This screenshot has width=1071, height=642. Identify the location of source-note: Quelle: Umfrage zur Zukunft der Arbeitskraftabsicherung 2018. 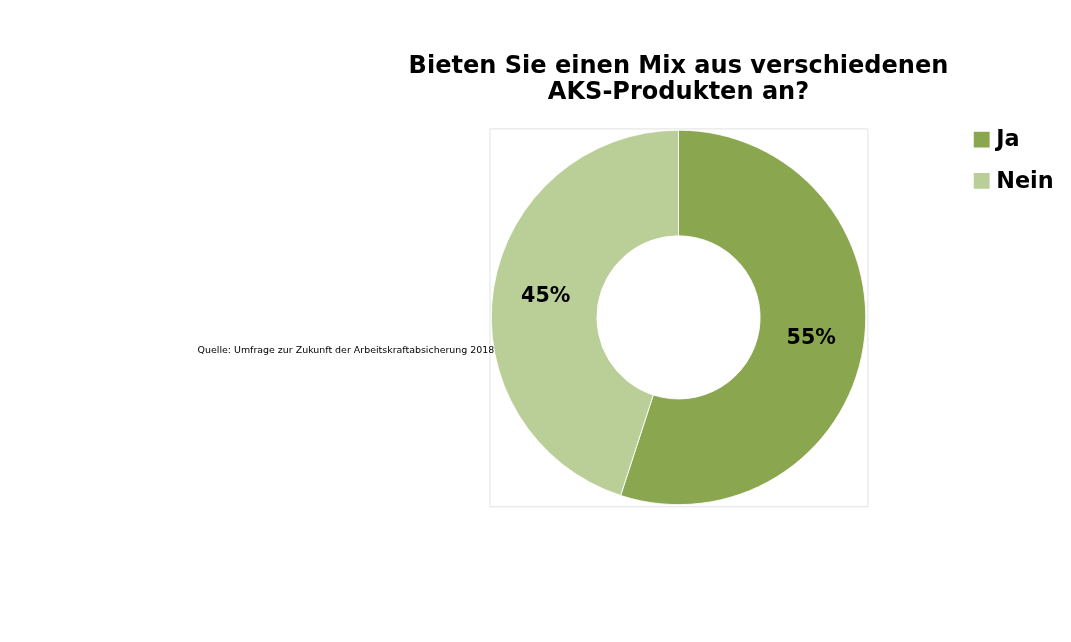
(346, 349).